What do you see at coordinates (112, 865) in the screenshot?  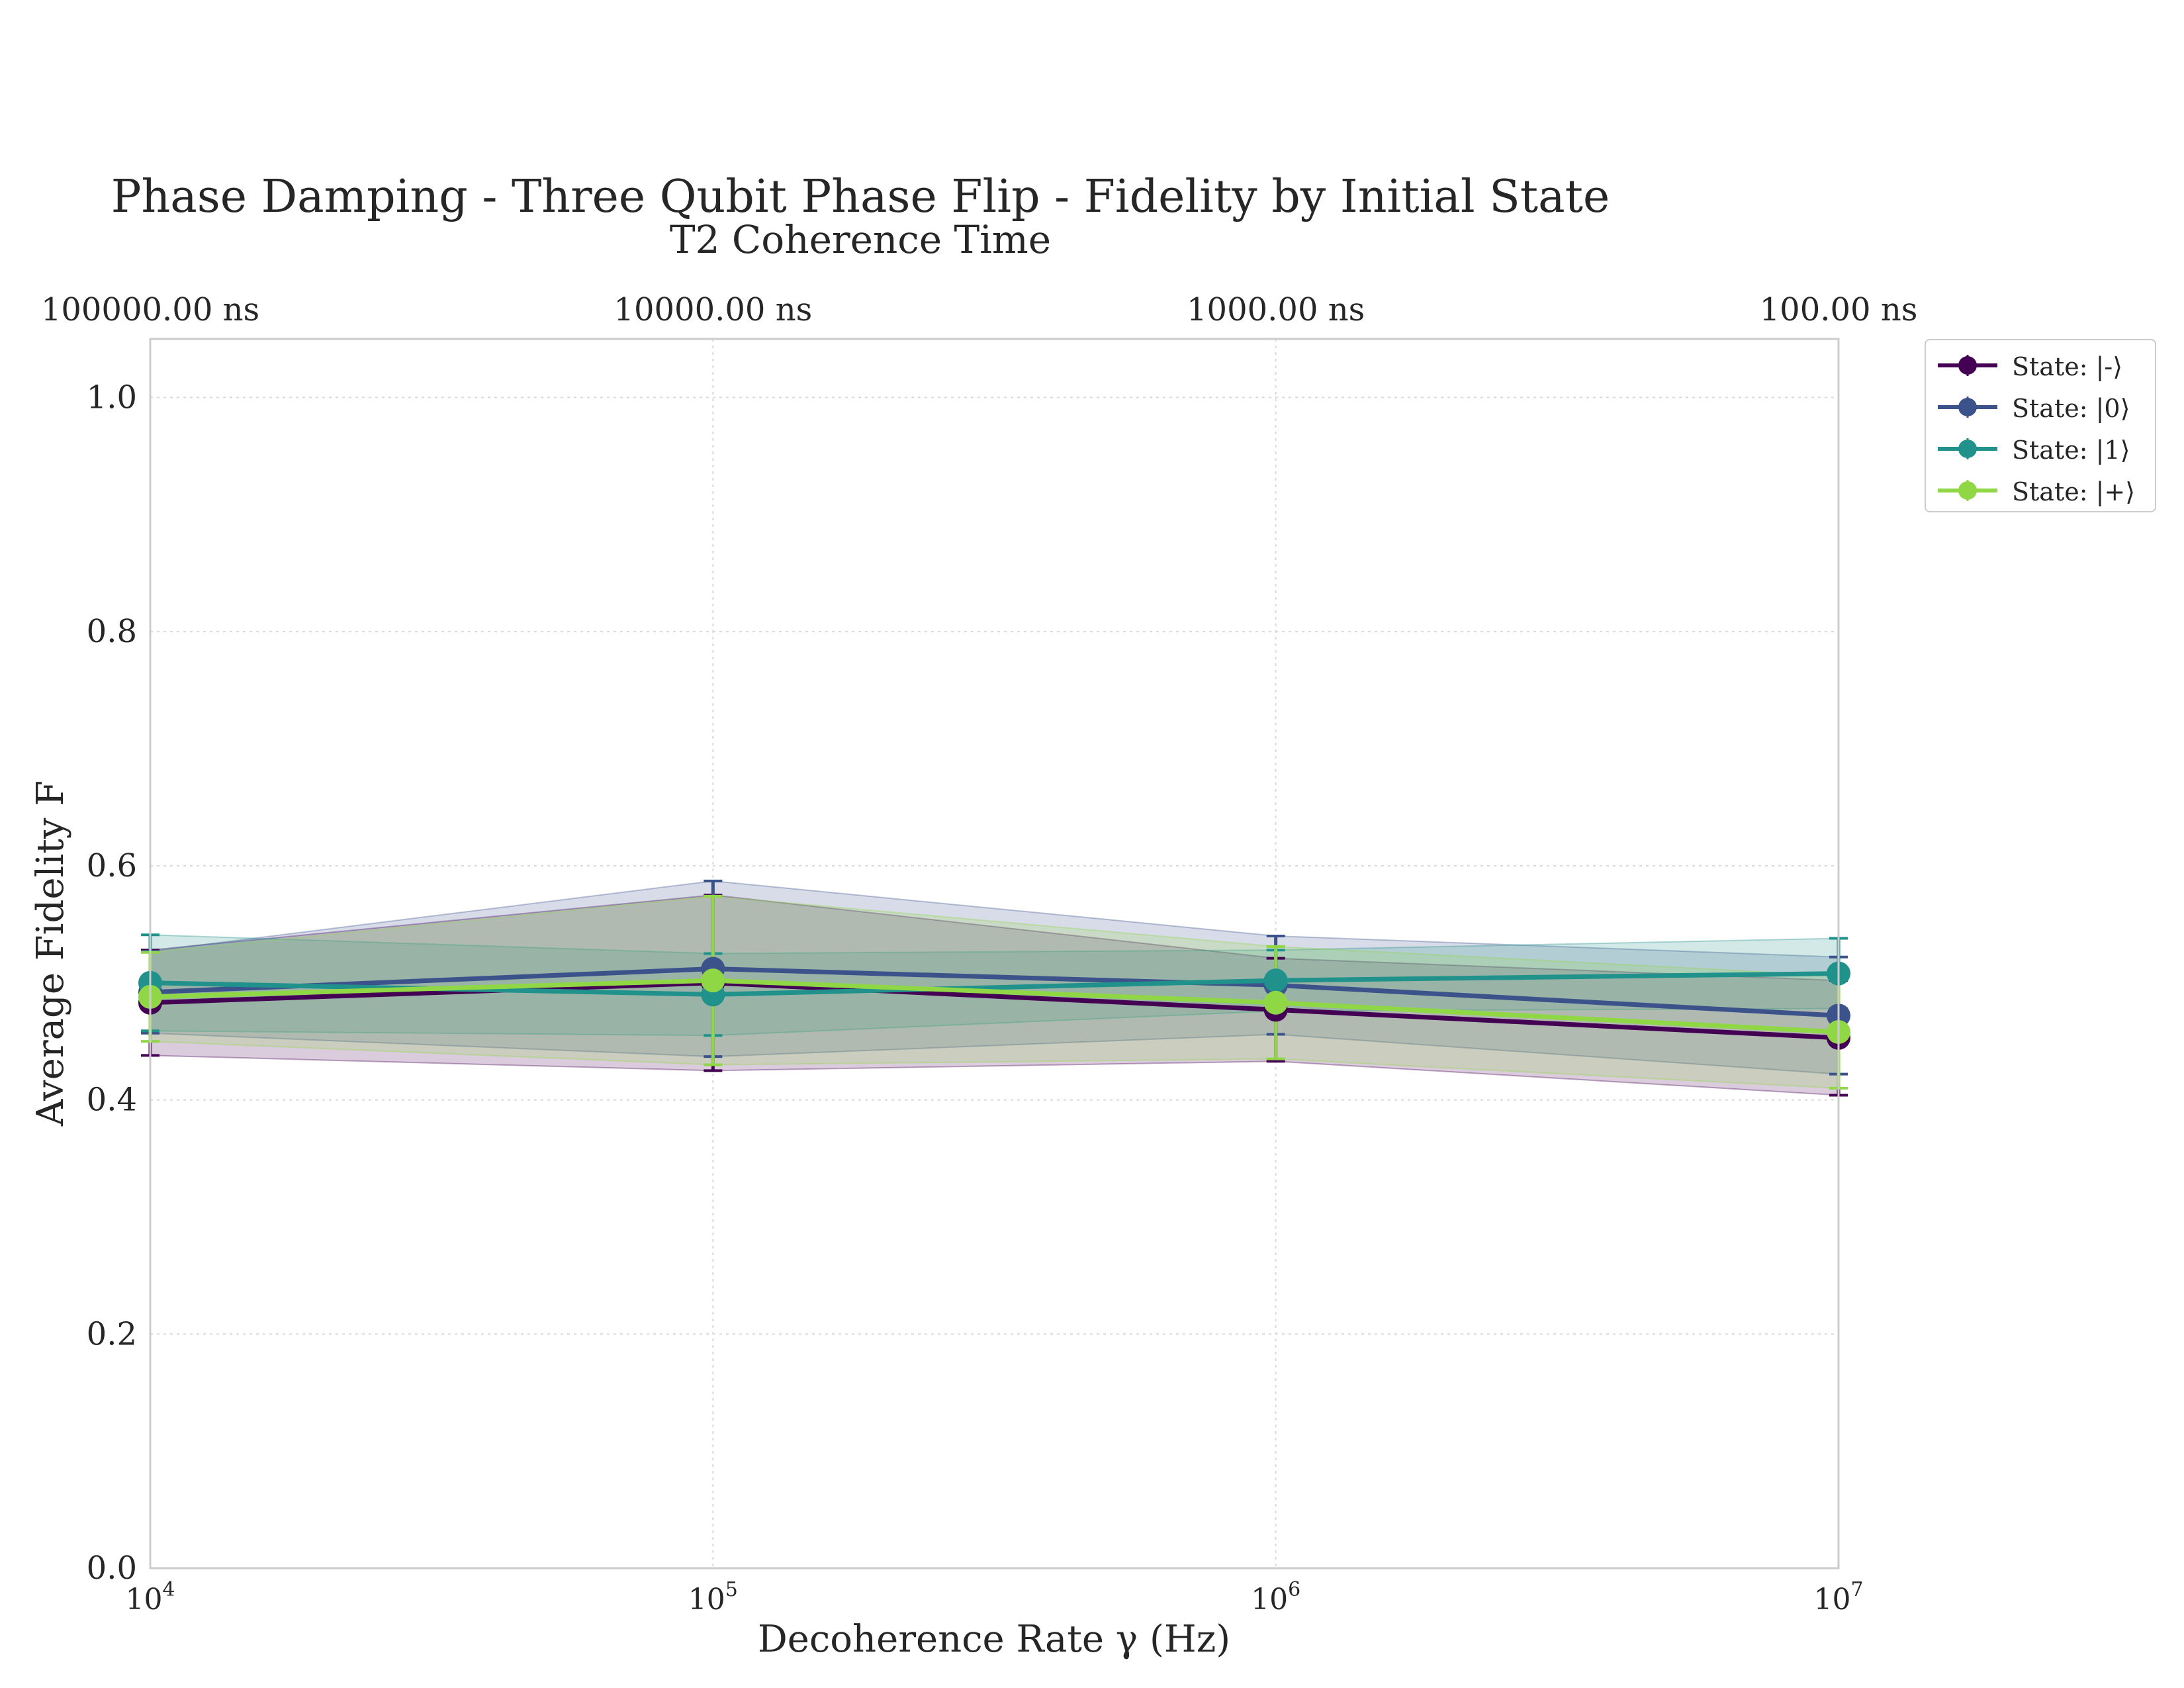 I see `y-tick-label: 0.6` at bounding box center [112, 865].